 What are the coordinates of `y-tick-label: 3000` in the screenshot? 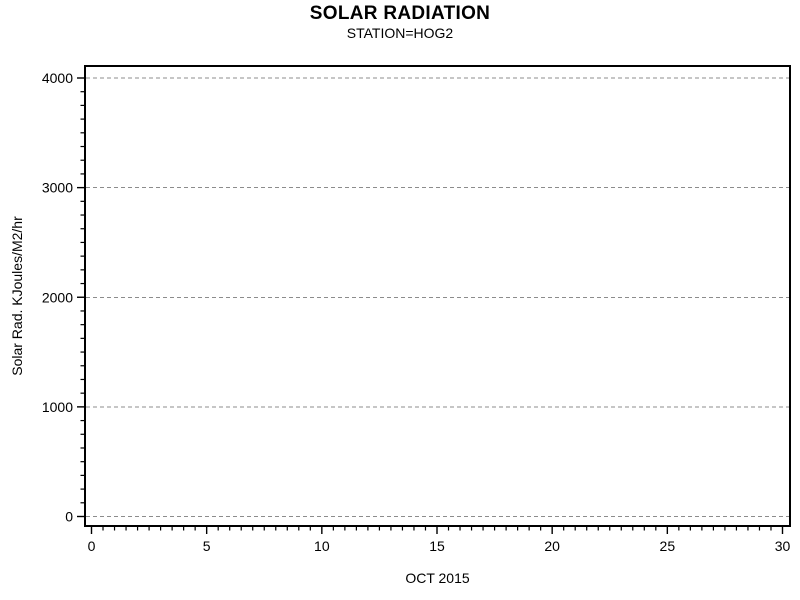 It's located at (57, 188).